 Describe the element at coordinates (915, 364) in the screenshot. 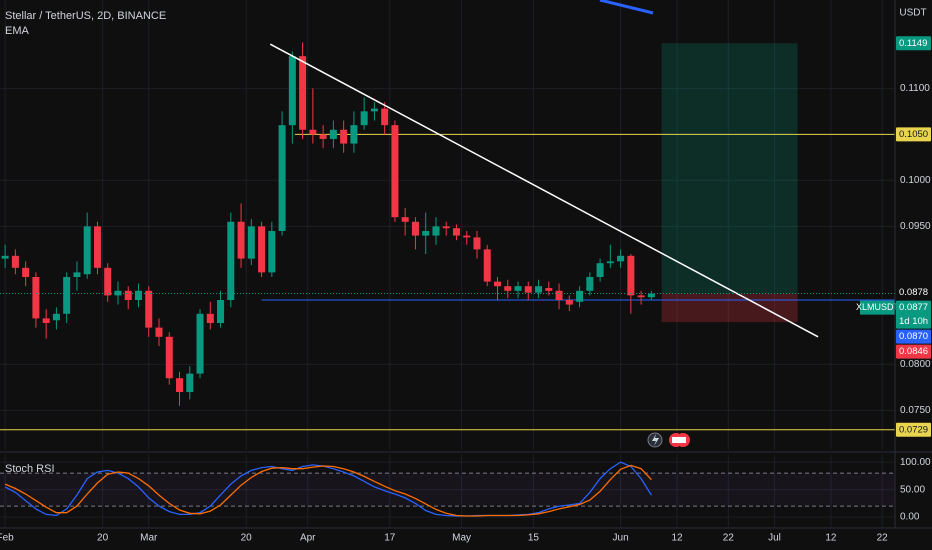

I see `y-tick-label: 0.0800` at that location.